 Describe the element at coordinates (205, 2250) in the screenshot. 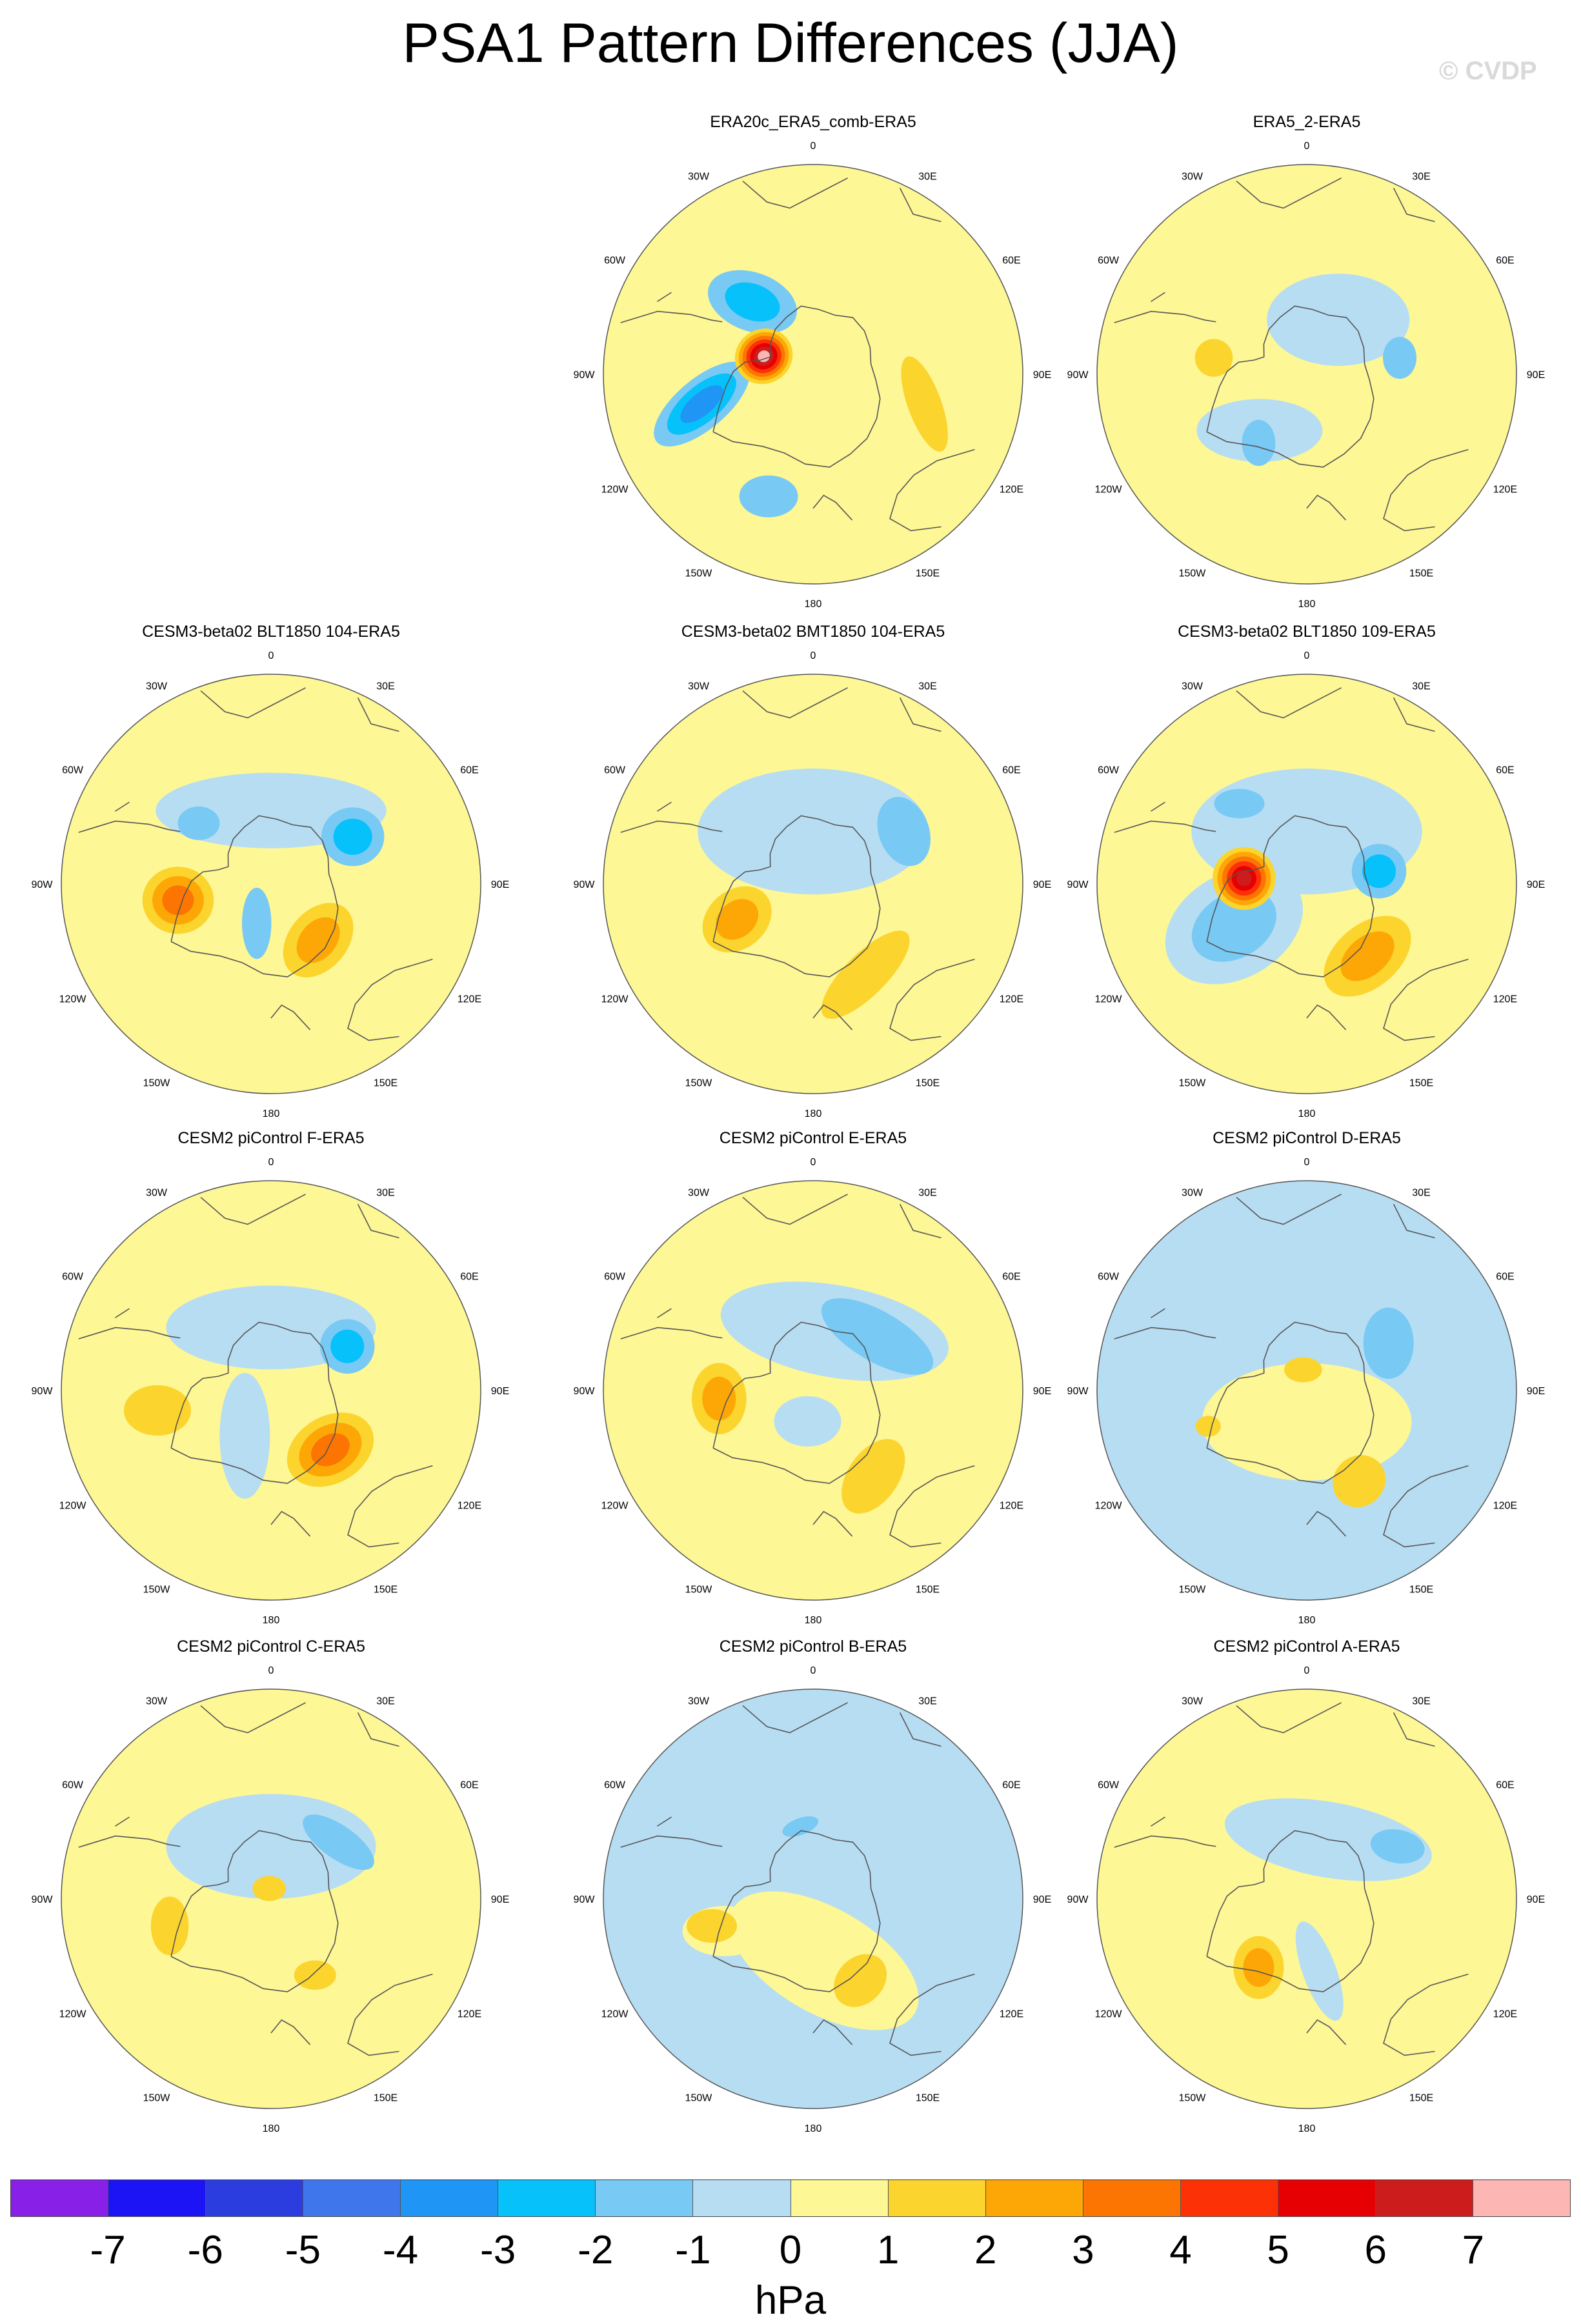

I see `colorbar-tick-label: -6` at that location.